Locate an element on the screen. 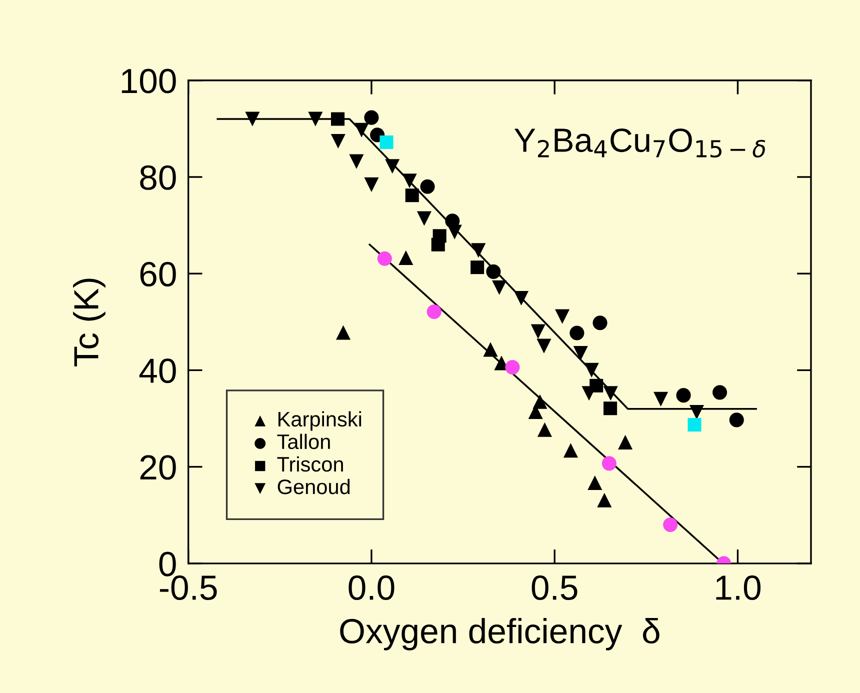 This screenshot has width=860, height=693. x-tick-label: 1.0 is located at coordinates (738, 587).